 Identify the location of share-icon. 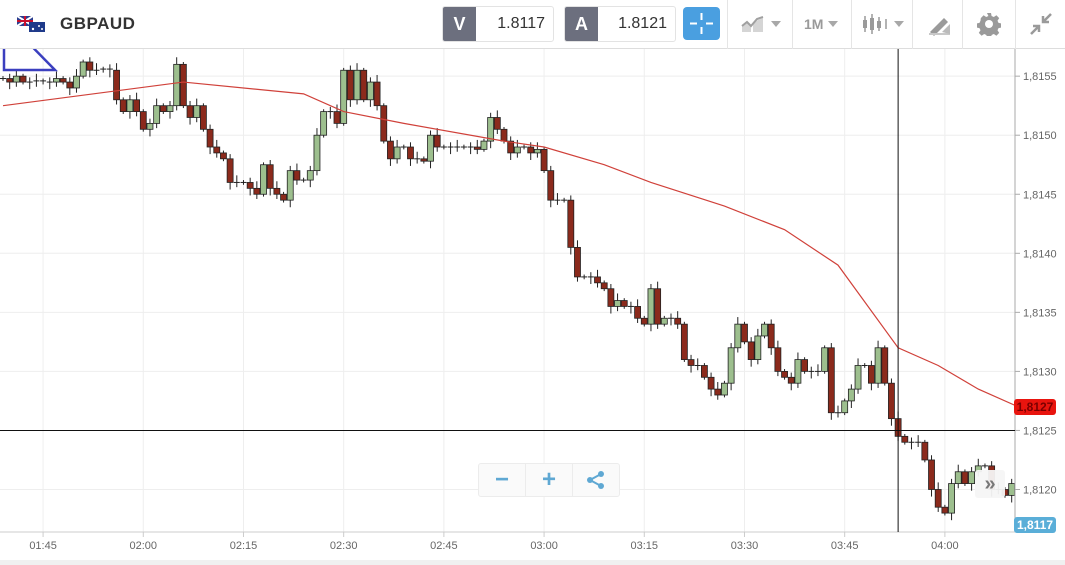
(595, 480).